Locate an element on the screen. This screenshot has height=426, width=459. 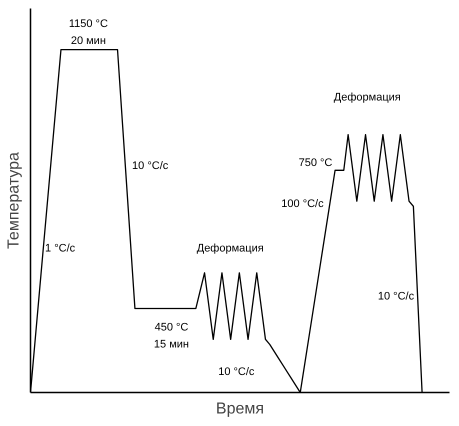
text: 20 мин is located at coordinates (88, 41).